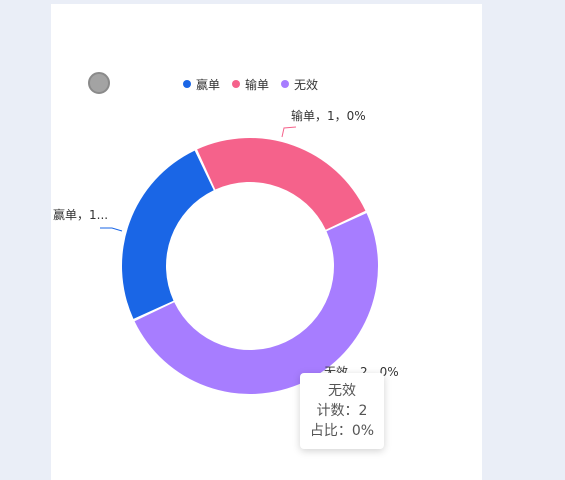 The height and width of the screenshot is (480, 565). What do you see at coordinates (236, 84) in the screenshot?
I see `legend-swatch-lose` at bounding box center [236, 84].